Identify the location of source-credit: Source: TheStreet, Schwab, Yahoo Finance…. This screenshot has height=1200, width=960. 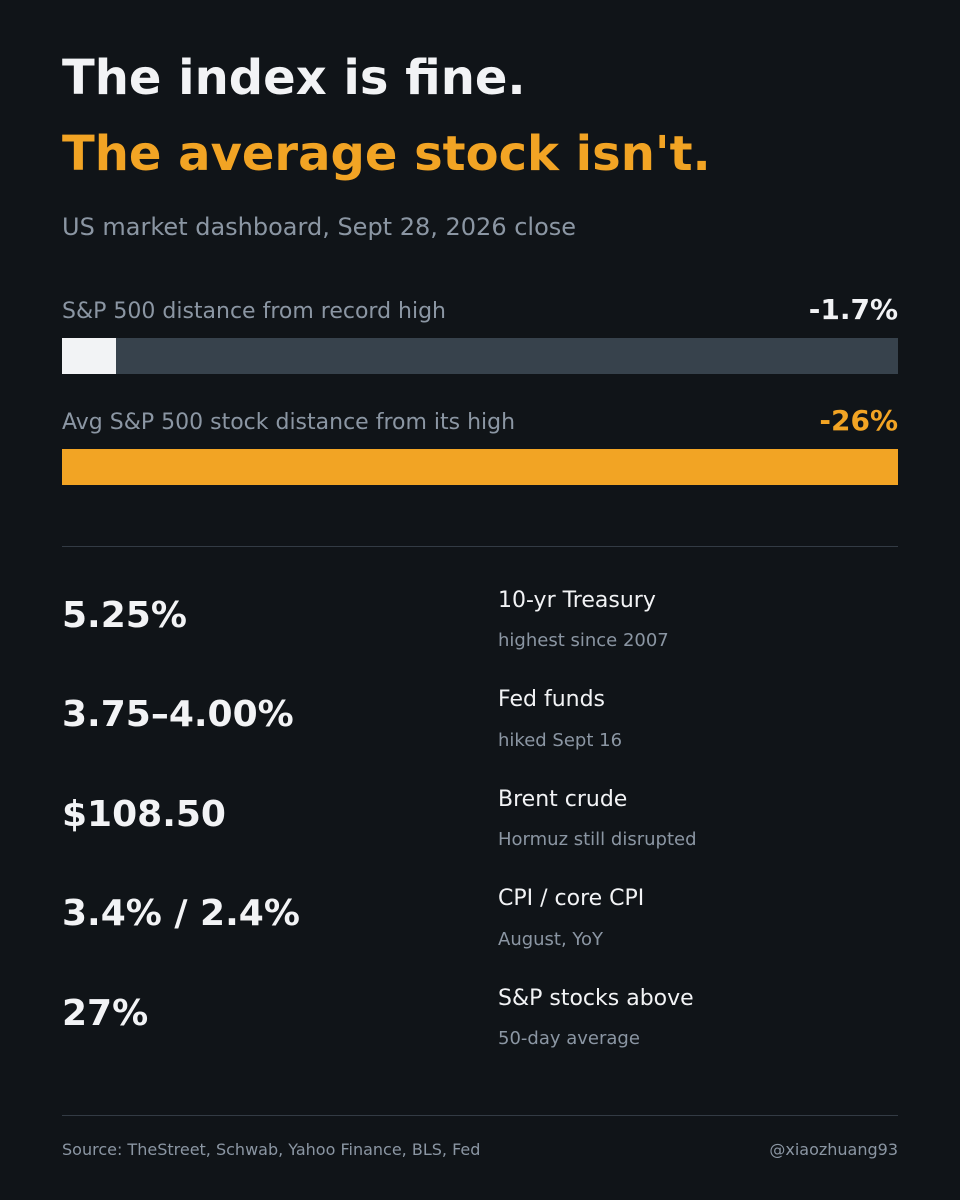
(271, 1149).